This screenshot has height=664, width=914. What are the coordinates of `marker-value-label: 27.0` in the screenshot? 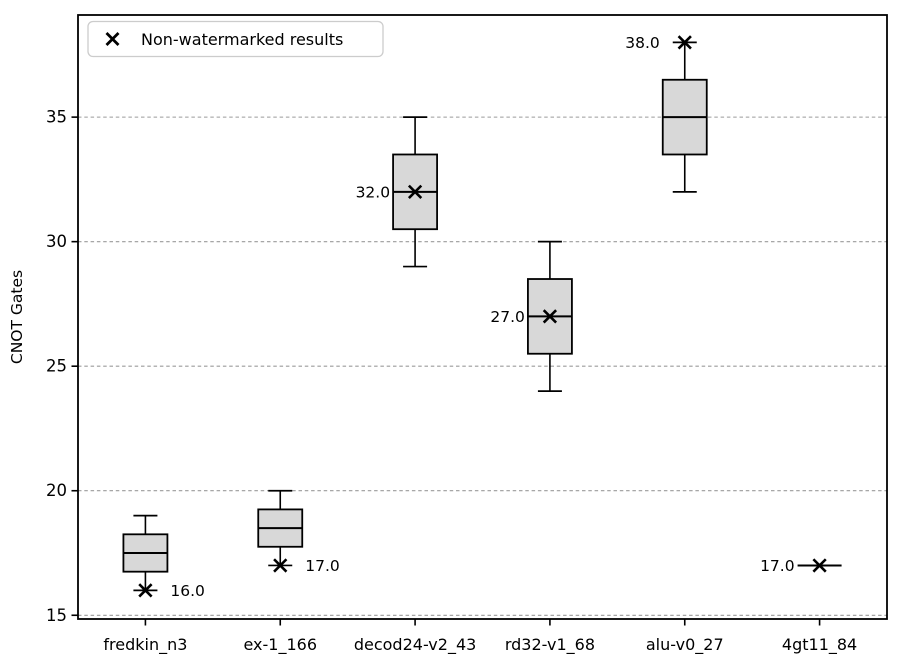 It's located at (507, 317).